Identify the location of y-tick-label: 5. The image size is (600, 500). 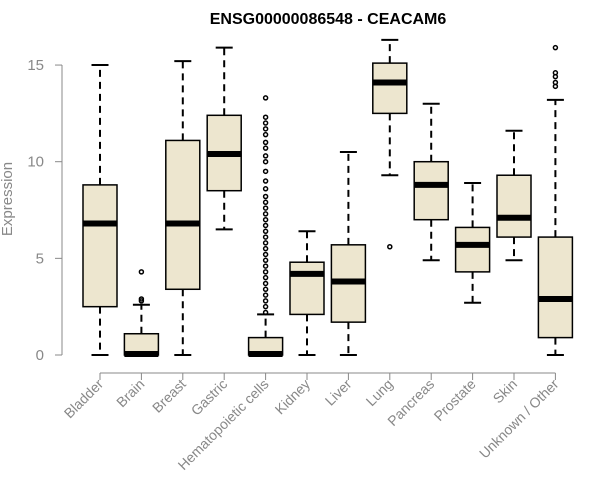
(40, 258).